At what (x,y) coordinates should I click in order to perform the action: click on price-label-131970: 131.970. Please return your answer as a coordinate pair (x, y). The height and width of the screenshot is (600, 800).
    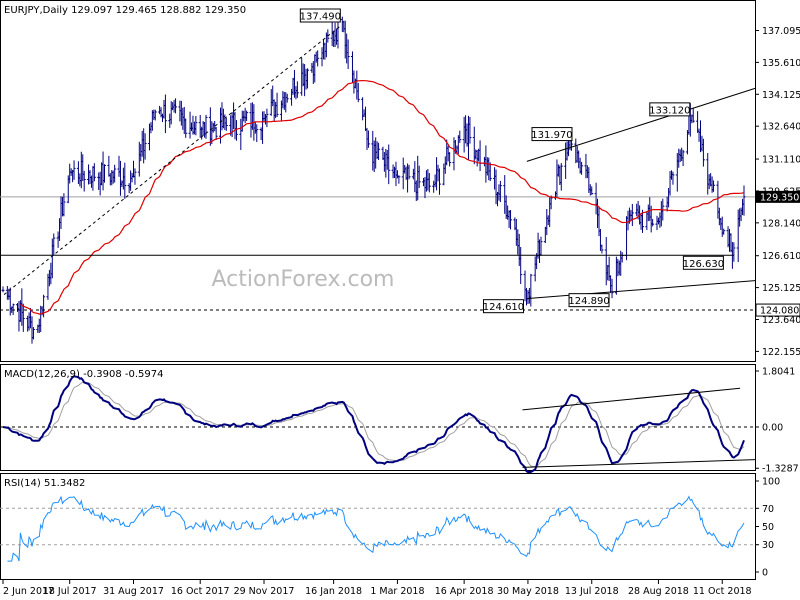
    Looking at the image, I should click on (552, 134).